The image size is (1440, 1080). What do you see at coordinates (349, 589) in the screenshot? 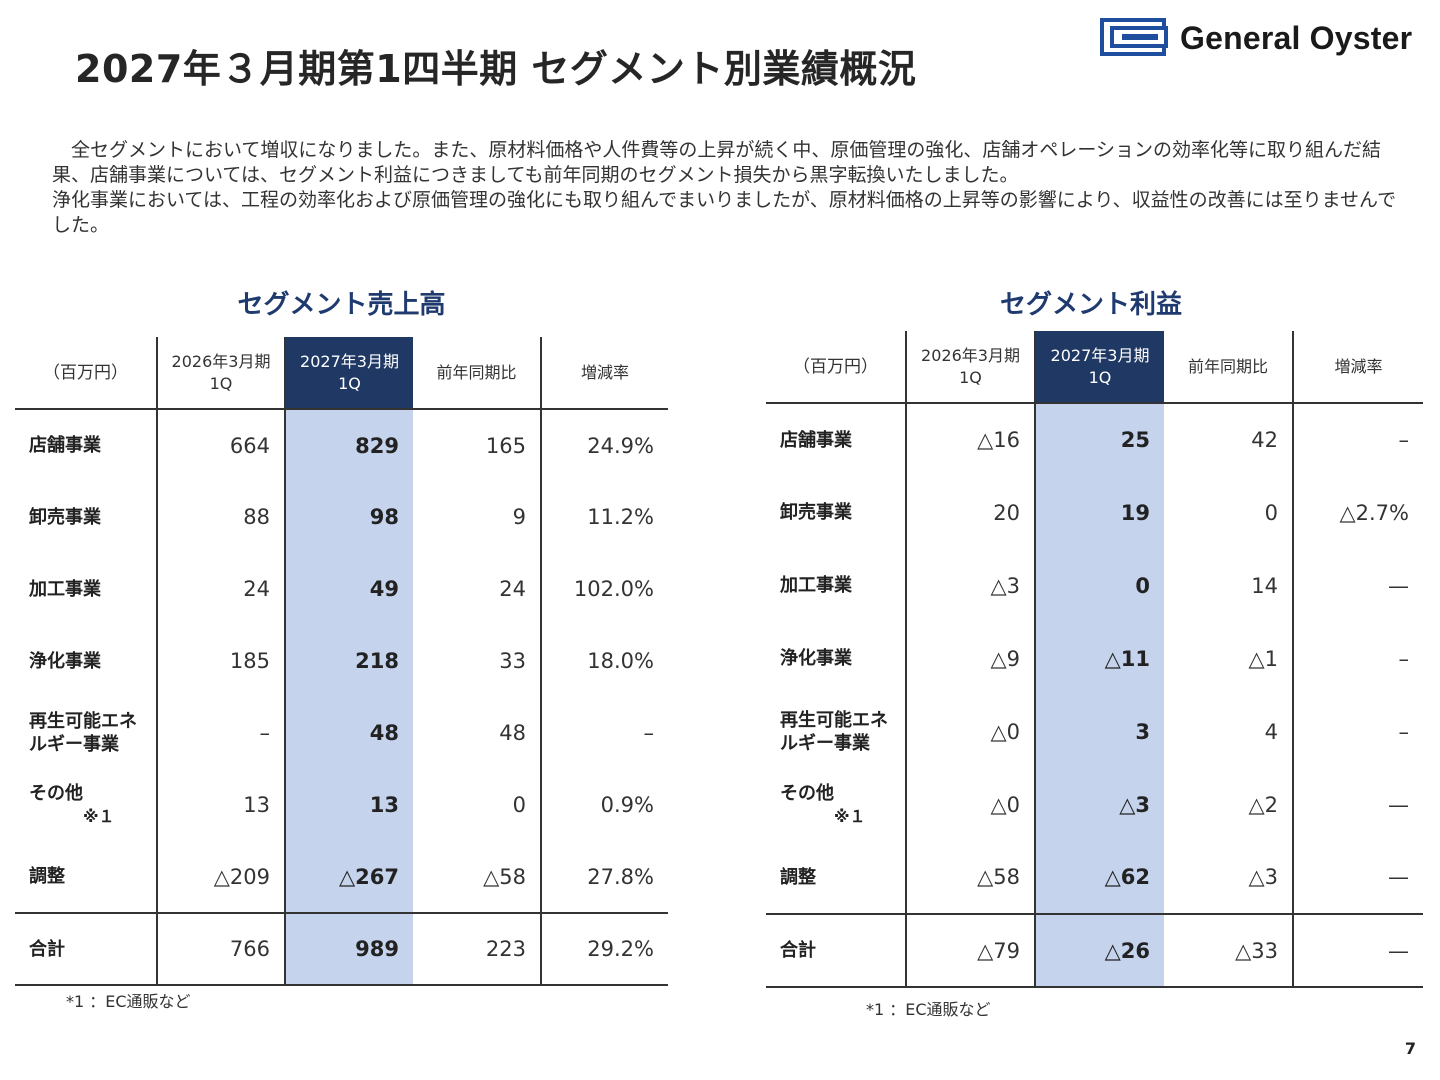
I see `current-value: 49` at bounding box center [349, 589].